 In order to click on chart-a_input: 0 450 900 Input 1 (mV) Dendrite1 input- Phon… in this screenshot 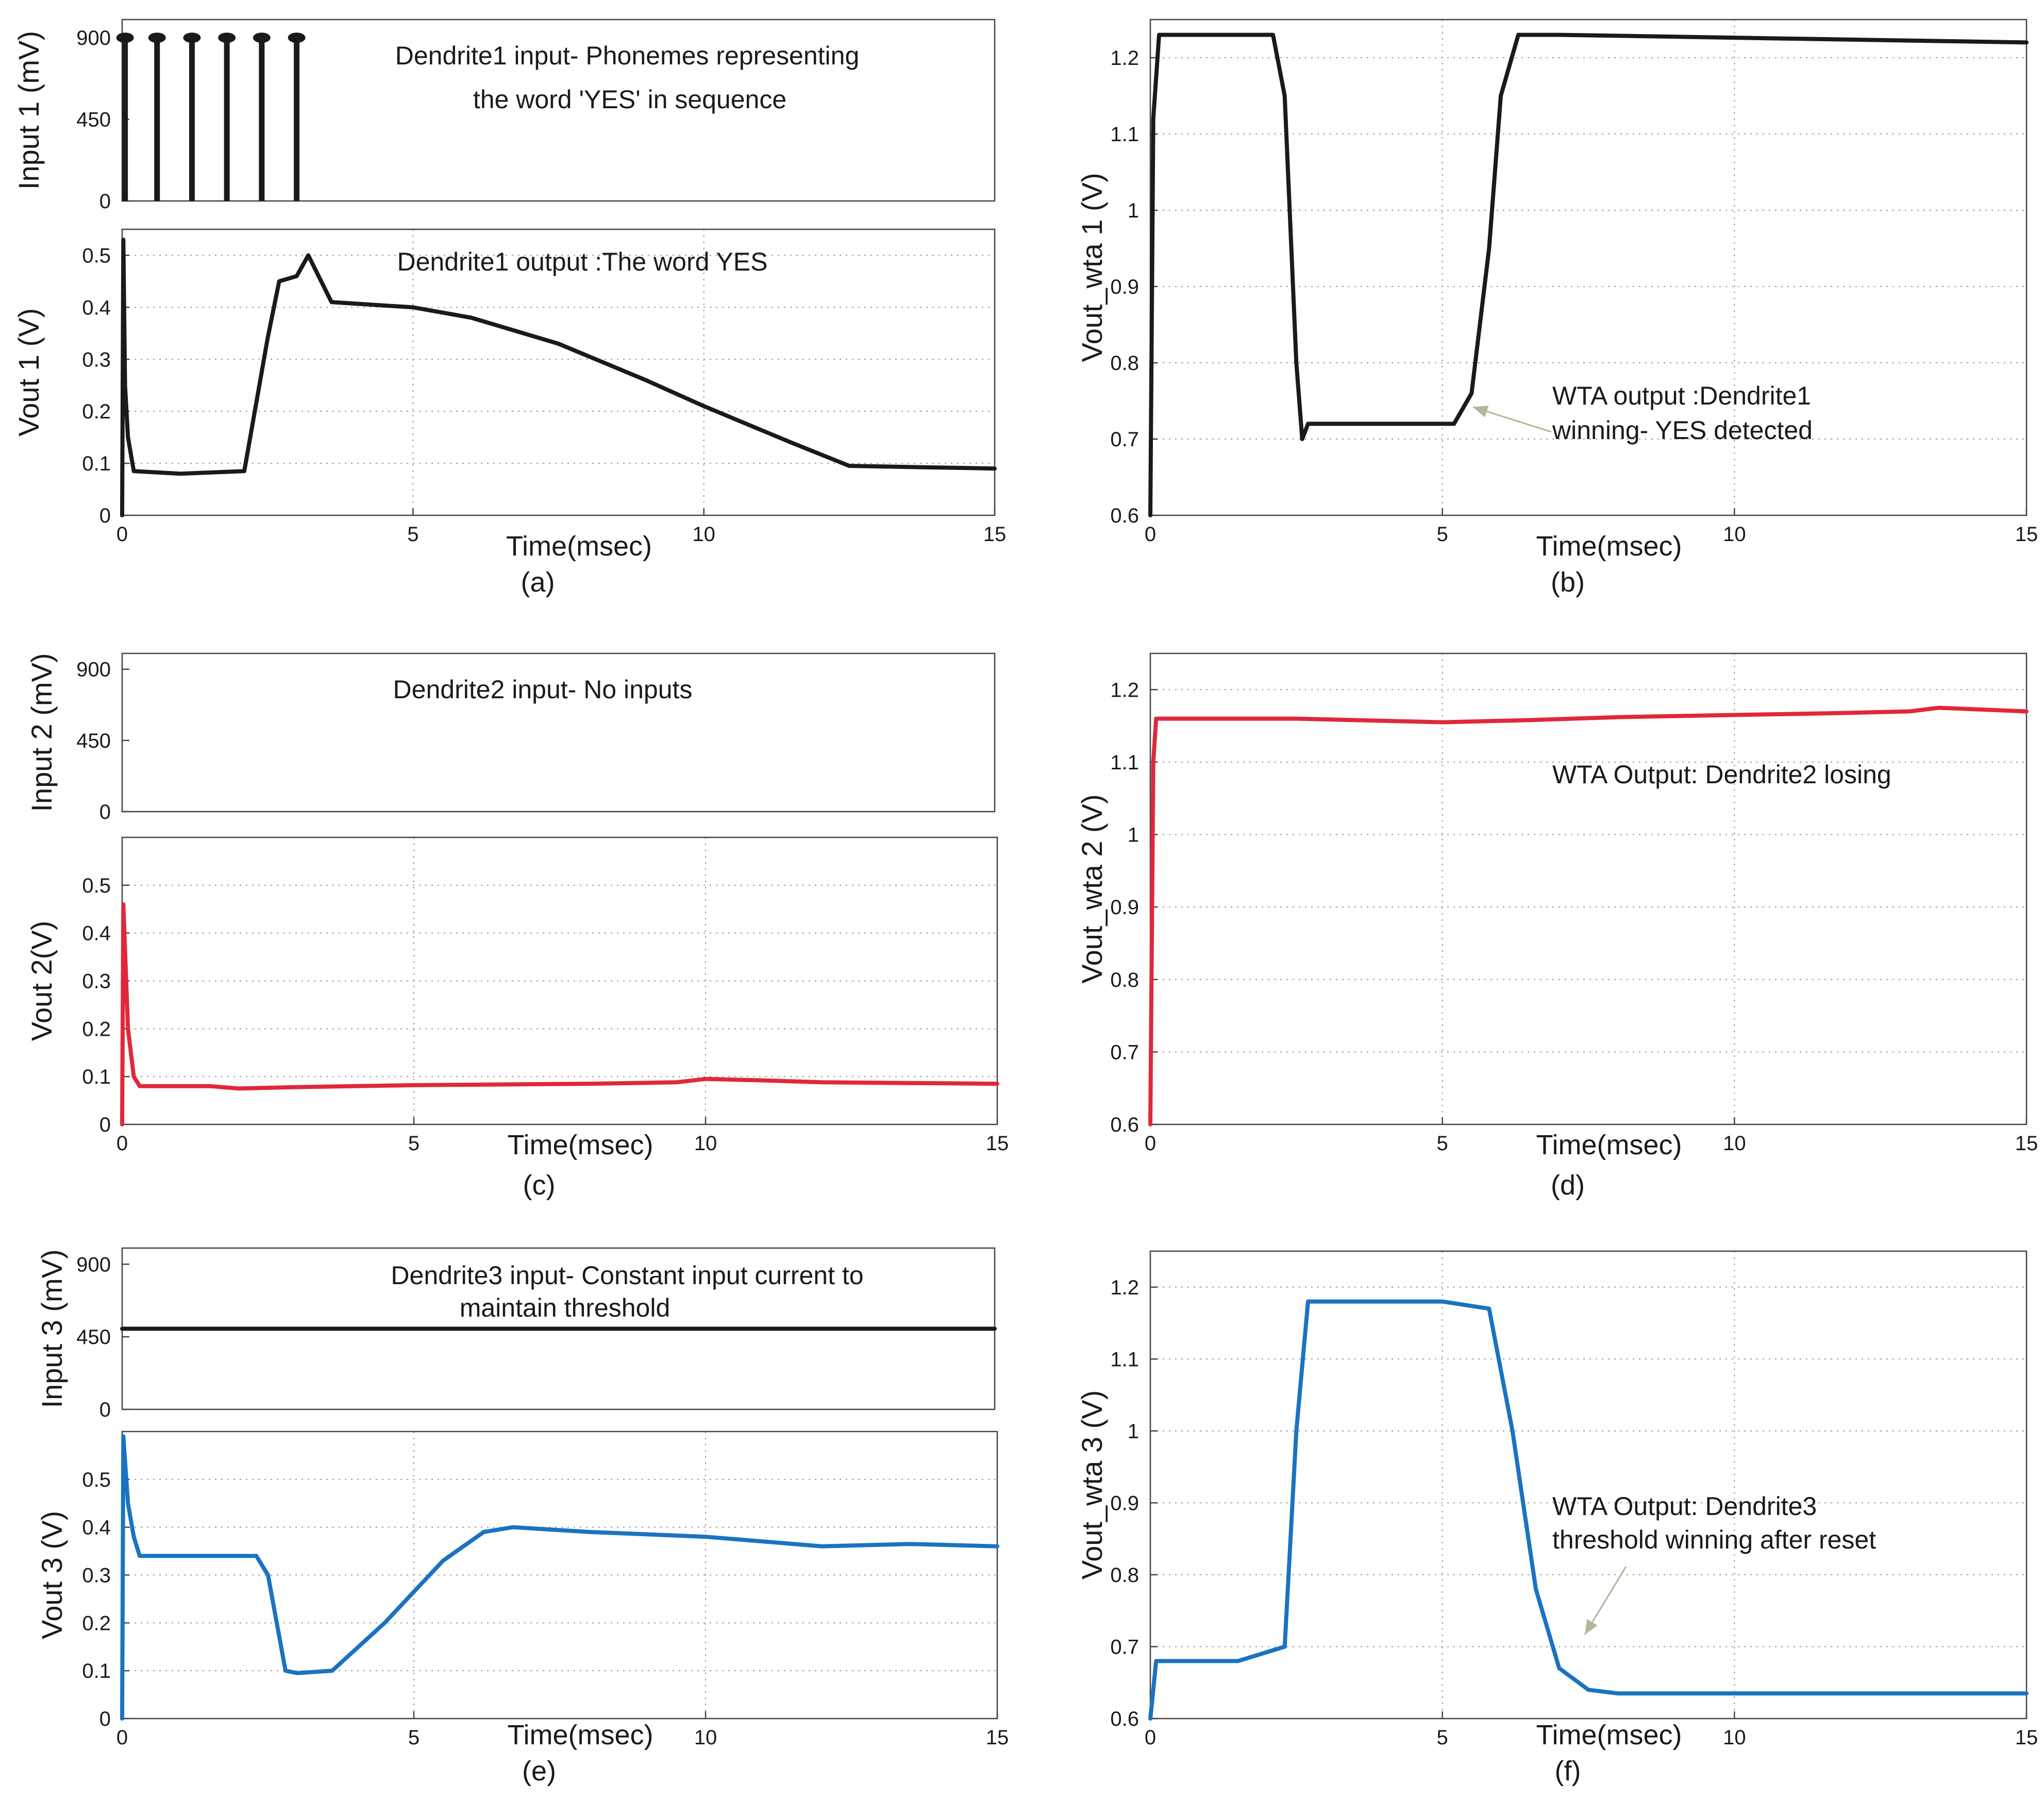, I will do `click(504, 116)`.